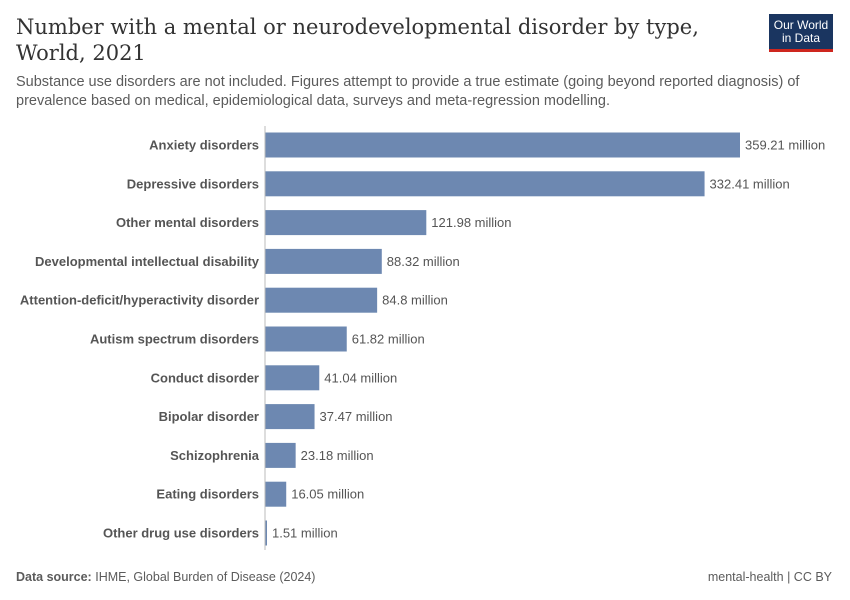 This screenshot has height=600, width=850. What do you see at coordinates (205, 577) in the screenshot?
I see `source-link: IHME, Global Burden of Disease (2024)` at bounding box center [205, 577].